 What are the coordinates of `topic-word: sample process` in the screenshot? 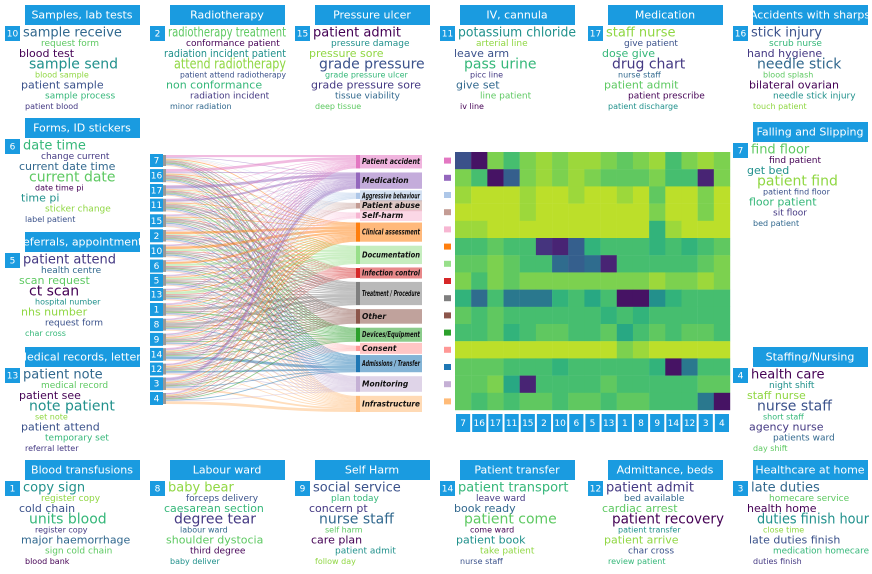 It's located at (80, 97).